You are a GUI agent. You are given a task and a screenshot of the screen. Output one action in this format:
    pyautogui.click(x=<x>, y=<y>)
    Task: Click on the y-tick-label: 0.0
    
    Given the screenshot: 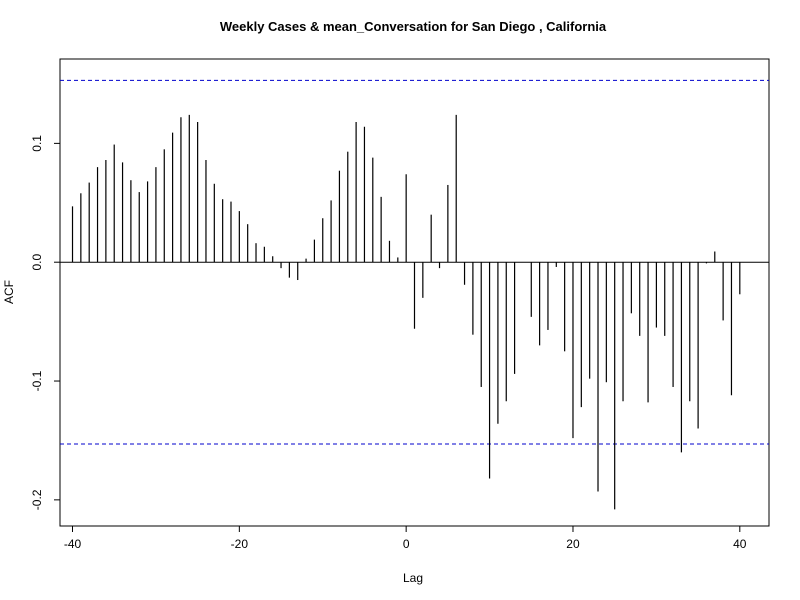 What is the action you would take?
    pyautogui.click(x=37, y=262)
    